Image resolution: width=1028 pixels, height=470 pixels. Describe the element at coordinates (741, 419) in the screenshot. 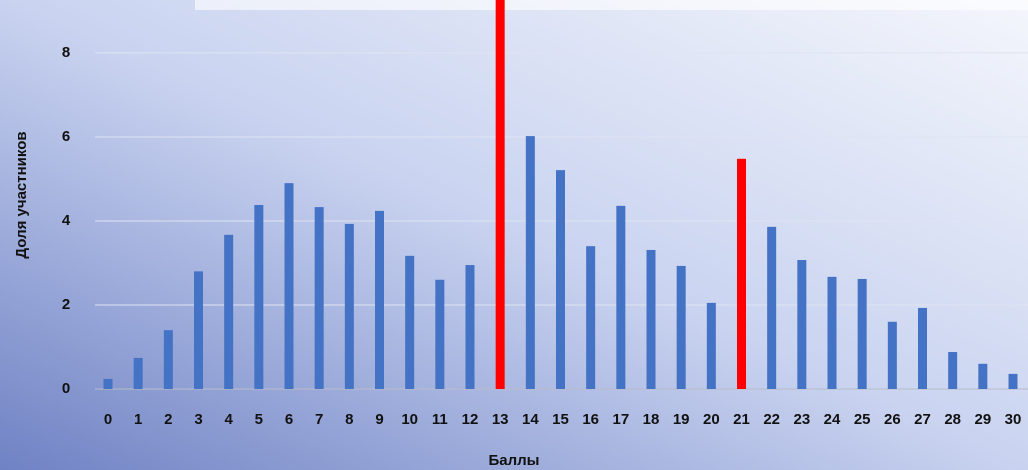

I see `x-tick-label: 21` at that location.